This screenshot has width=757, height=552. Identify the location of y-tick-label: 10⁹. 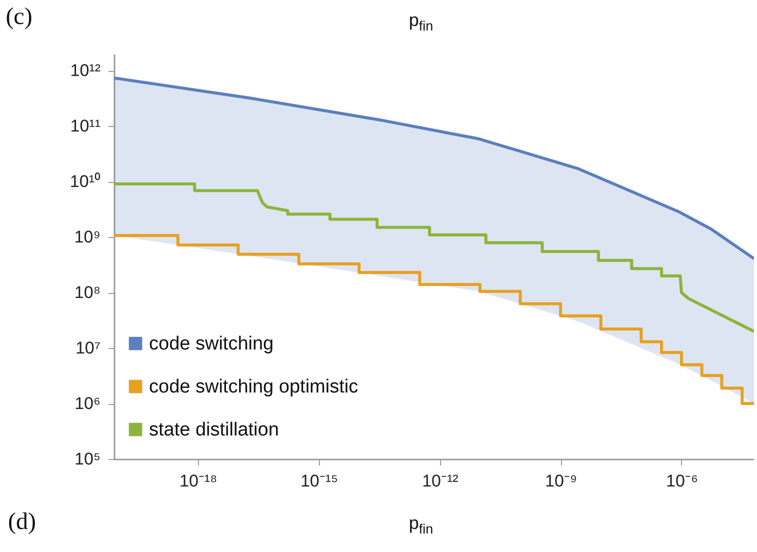
(87, 237).